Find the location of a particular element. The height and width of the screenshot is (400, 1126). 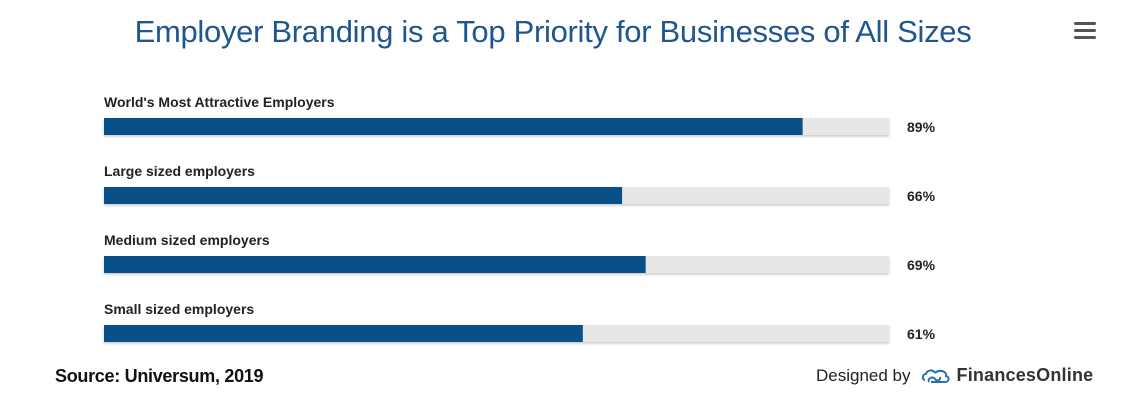

value-label: 89% is located at coordinates (921, 127).